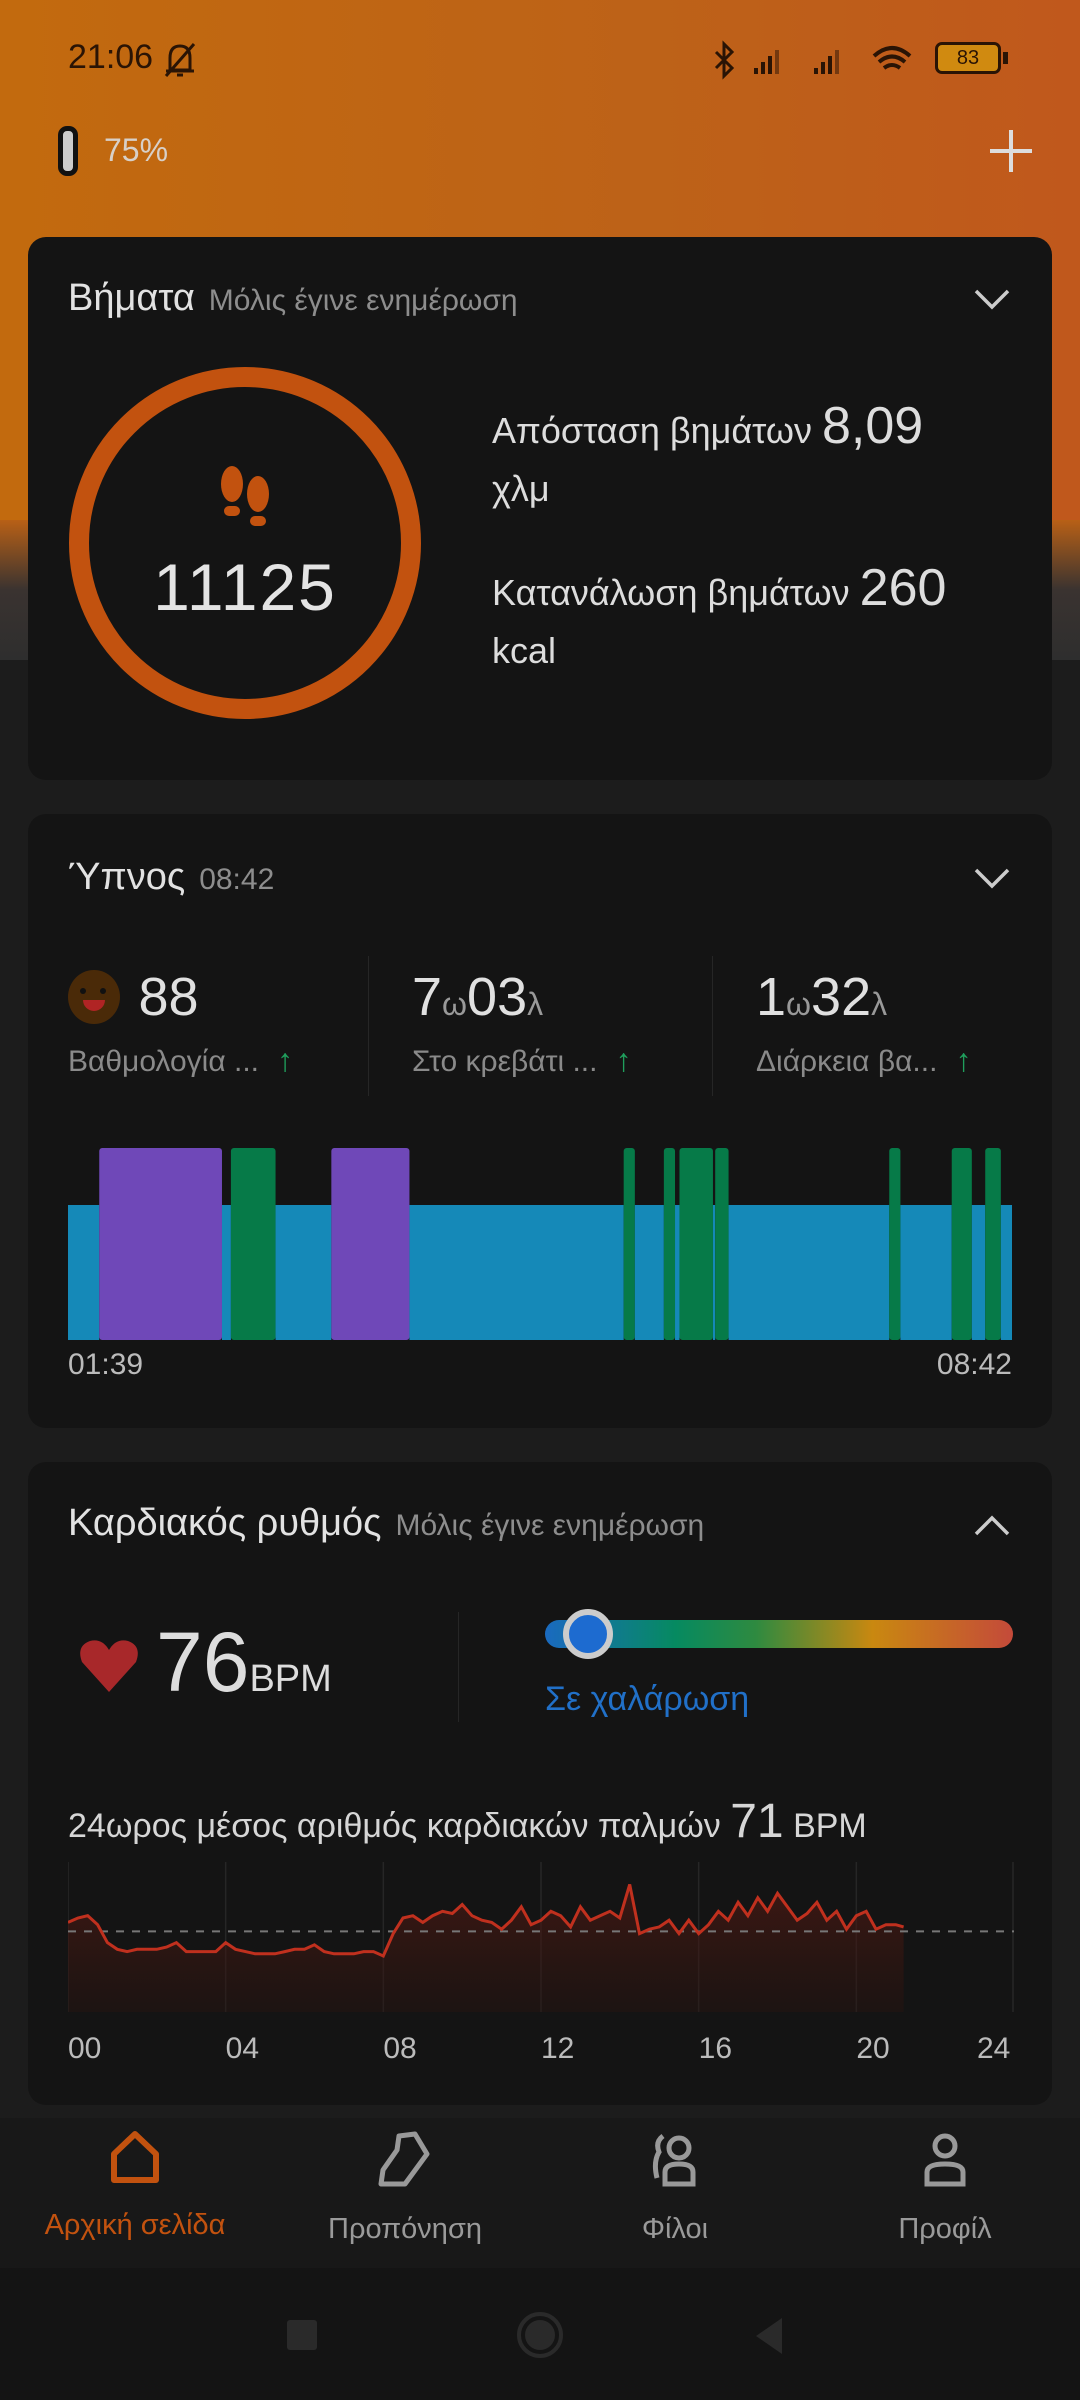 Image resolution: width=1080 pixels, height=2400 pixels. Describe the element at coordinates (892, 58) in the screenshot. I see `wifi-icon` at that location.